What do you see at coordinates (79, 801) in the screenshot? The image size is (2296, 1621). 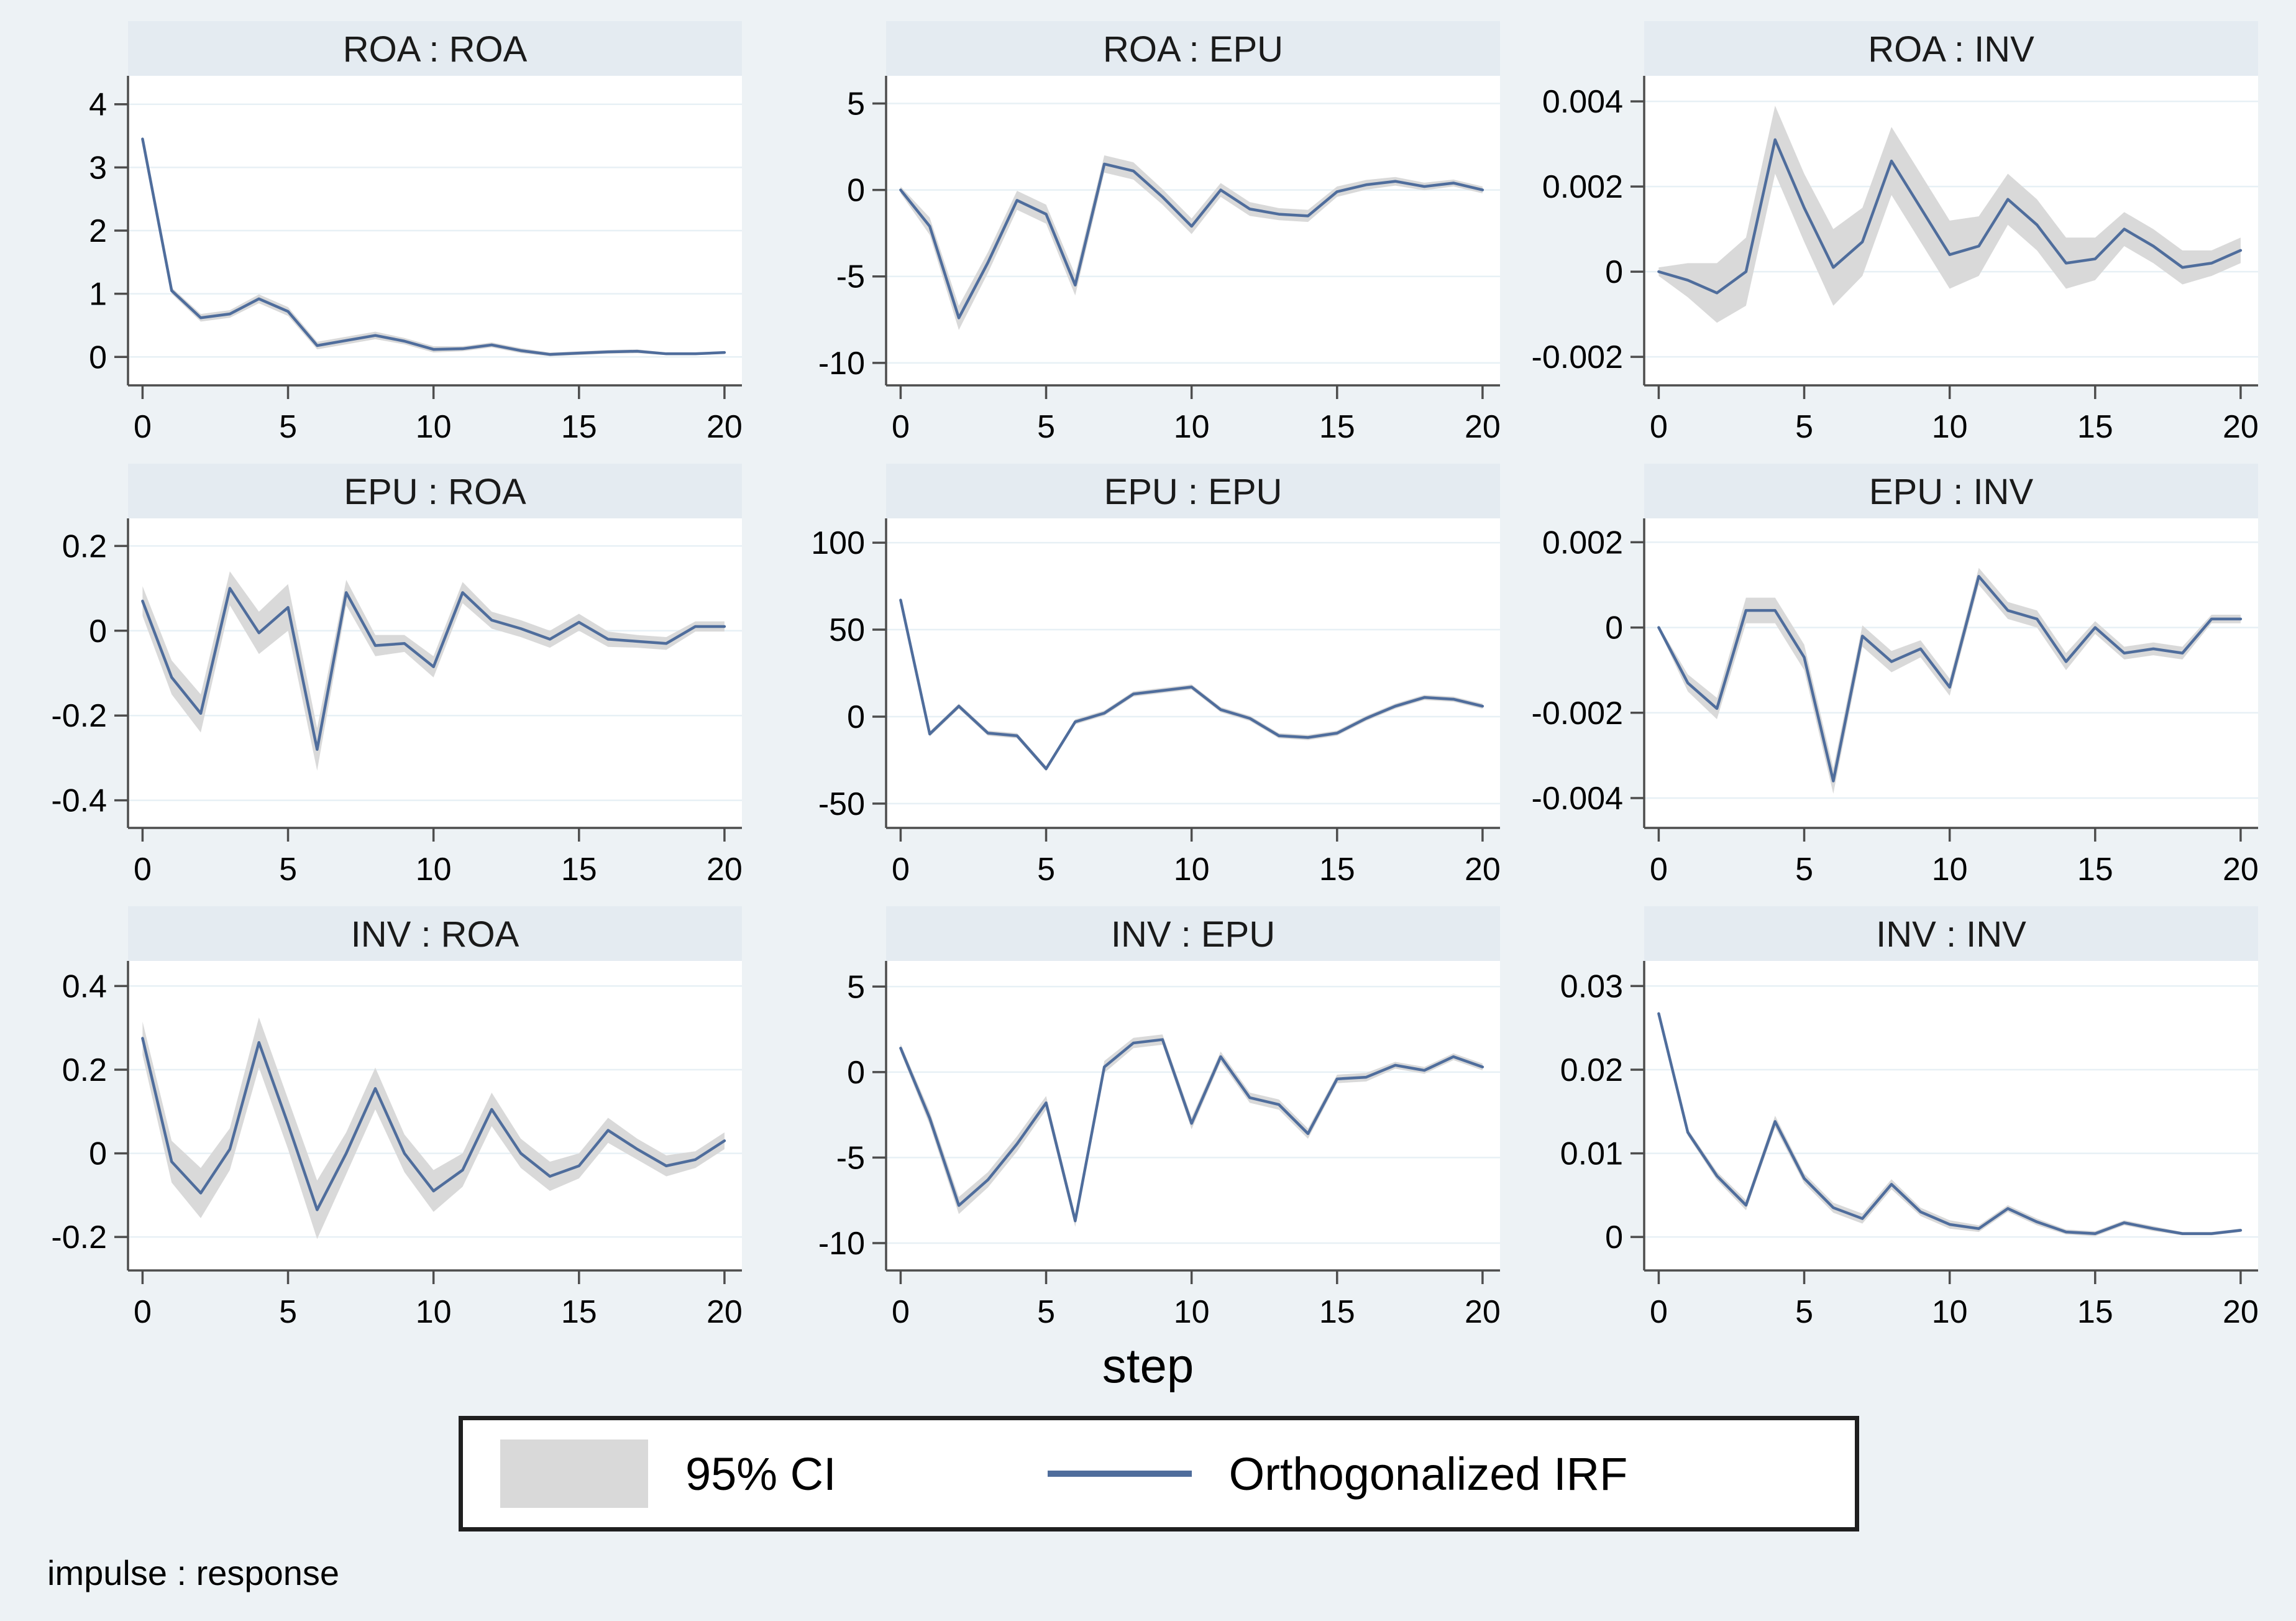 I see `svg-text: -0.4` at bounding box center [79, 801].